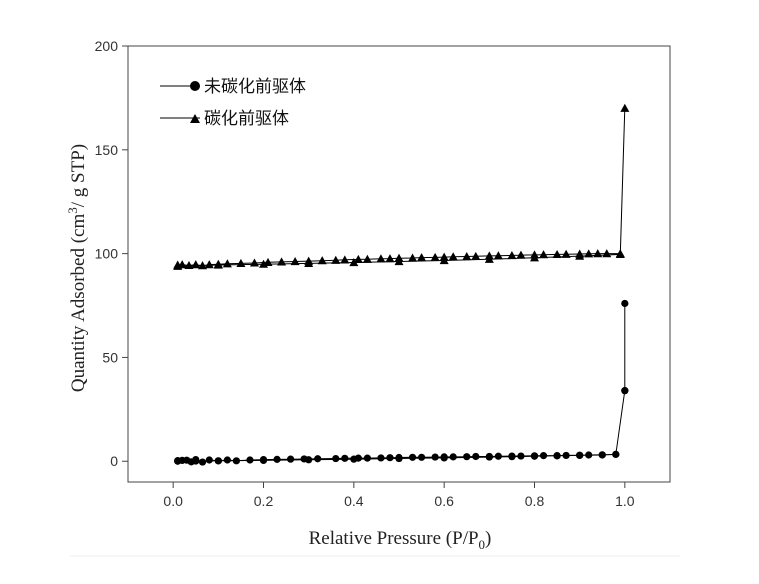  What do you see at coordinates (107, 150) in the screenshot?
I see `y-tick-label: 150` at bounding box center [107, 150].